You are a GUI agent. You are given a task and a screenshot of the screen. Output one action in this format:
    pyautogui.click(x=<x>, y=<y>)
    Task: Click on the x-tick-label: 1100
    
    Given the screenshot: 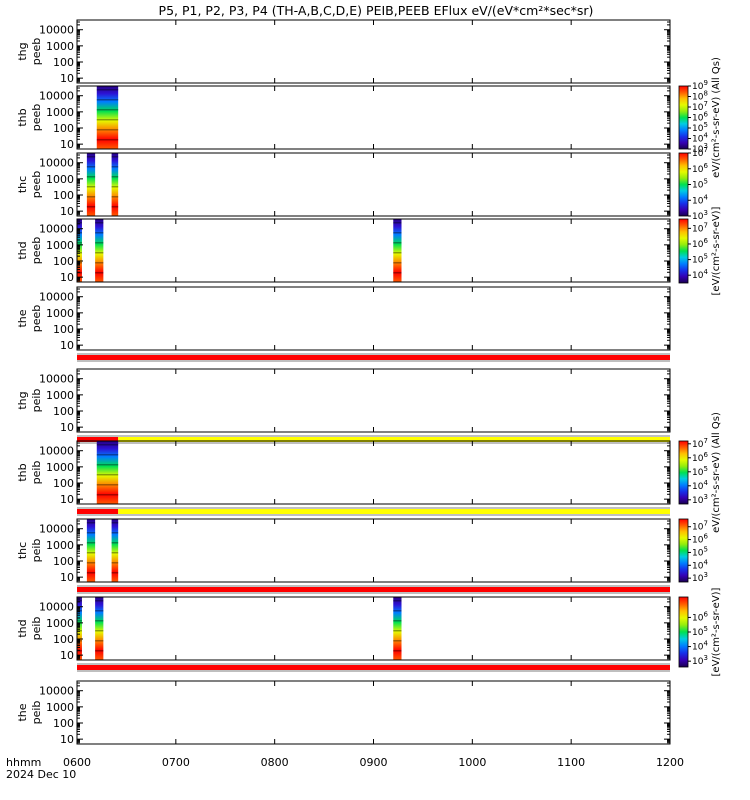 What is the action you would take?
    pyautogui.click(x=571, y=762)
    